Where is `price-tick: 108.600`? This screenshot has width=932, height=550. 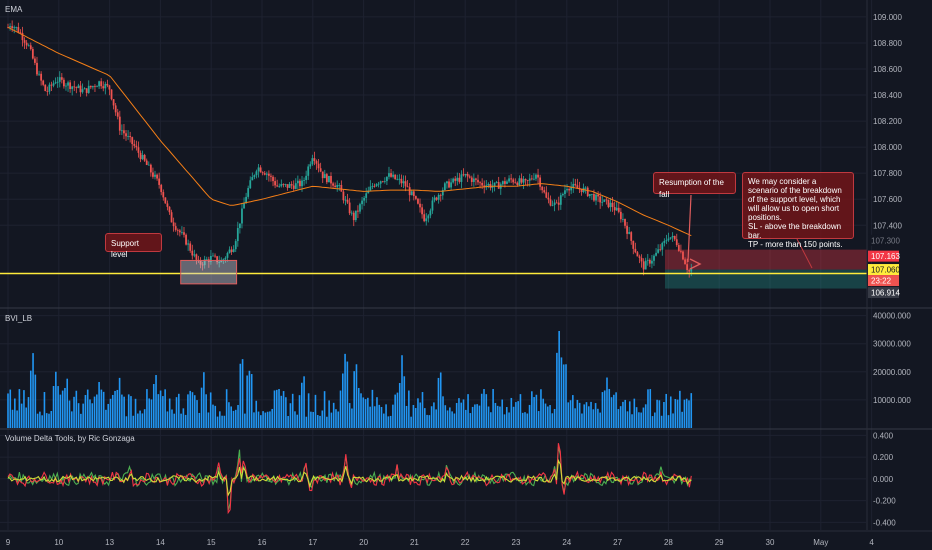
price-tick: 108.600 is located at coordinates (887, 69).